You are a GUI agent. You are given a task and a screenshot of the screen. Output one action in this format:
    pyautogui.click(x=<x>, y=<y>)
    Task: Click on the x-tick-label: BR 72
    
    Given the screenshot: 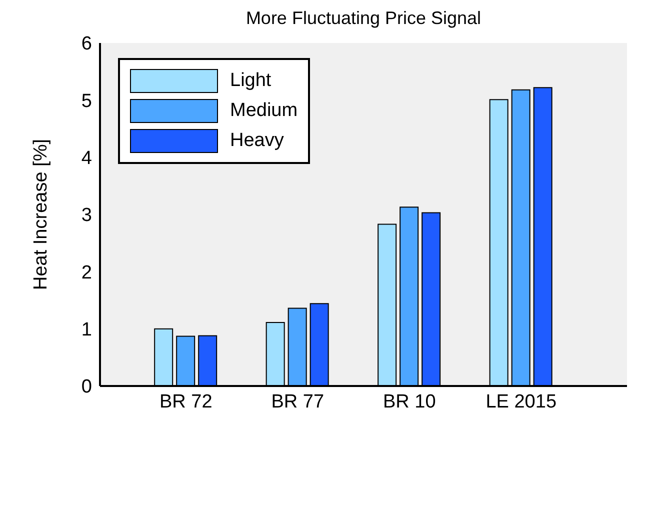 What is the action you would take?
    pyautogui.click(x=185, y=401)
    